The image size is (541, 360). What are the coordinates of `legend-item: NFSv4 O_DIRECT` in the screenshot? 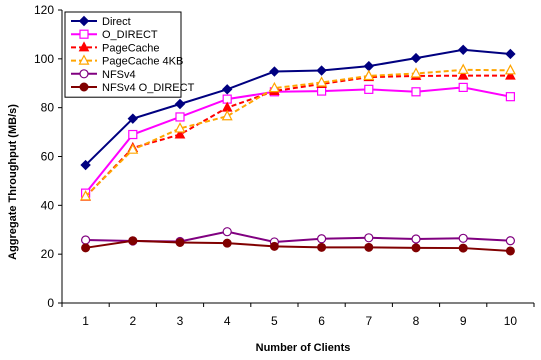 It's located at (133, 88).